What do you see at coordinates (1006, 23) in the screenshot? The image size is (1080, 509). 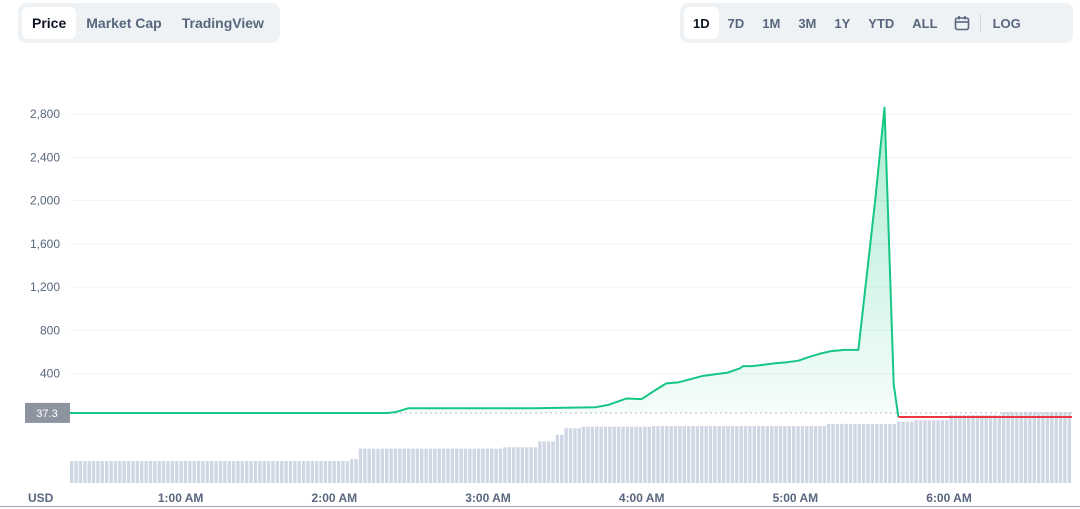 I see `log-scale-toggle: LOG` at bounding box center [1006, 23].